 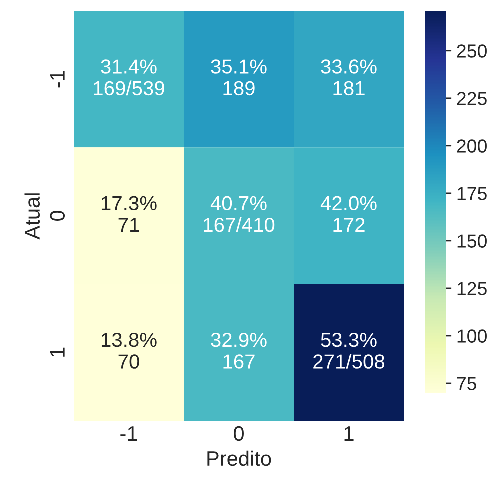 What do you see at coordinates (57, 352) in the screenshot?
I see `y-tick-label: 1` at bounding box center [57, 352].